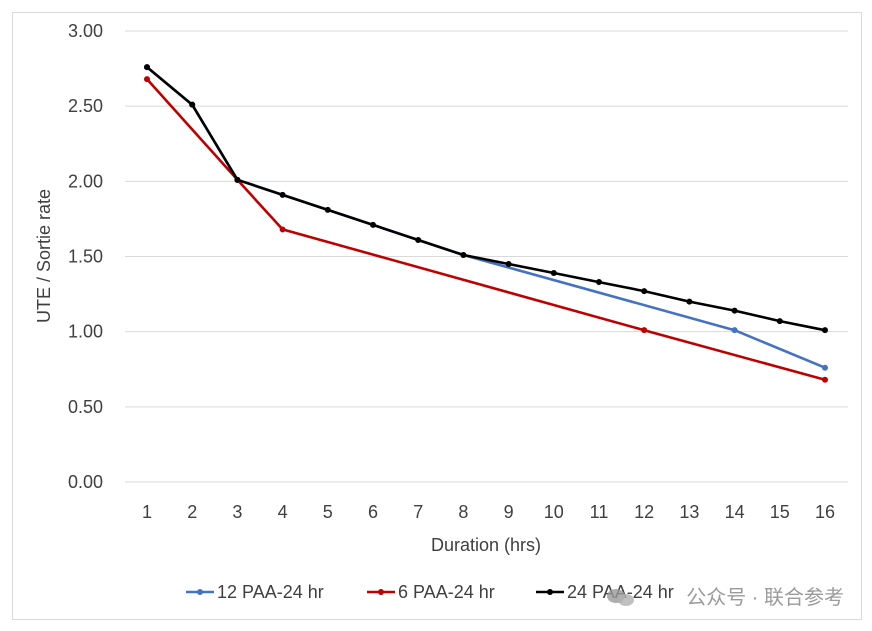  What do you see at coordinates (270, 592) in the screenshot?
I see `legend-label: 12 PAA-24 hr` at bounding box center [270, 592].